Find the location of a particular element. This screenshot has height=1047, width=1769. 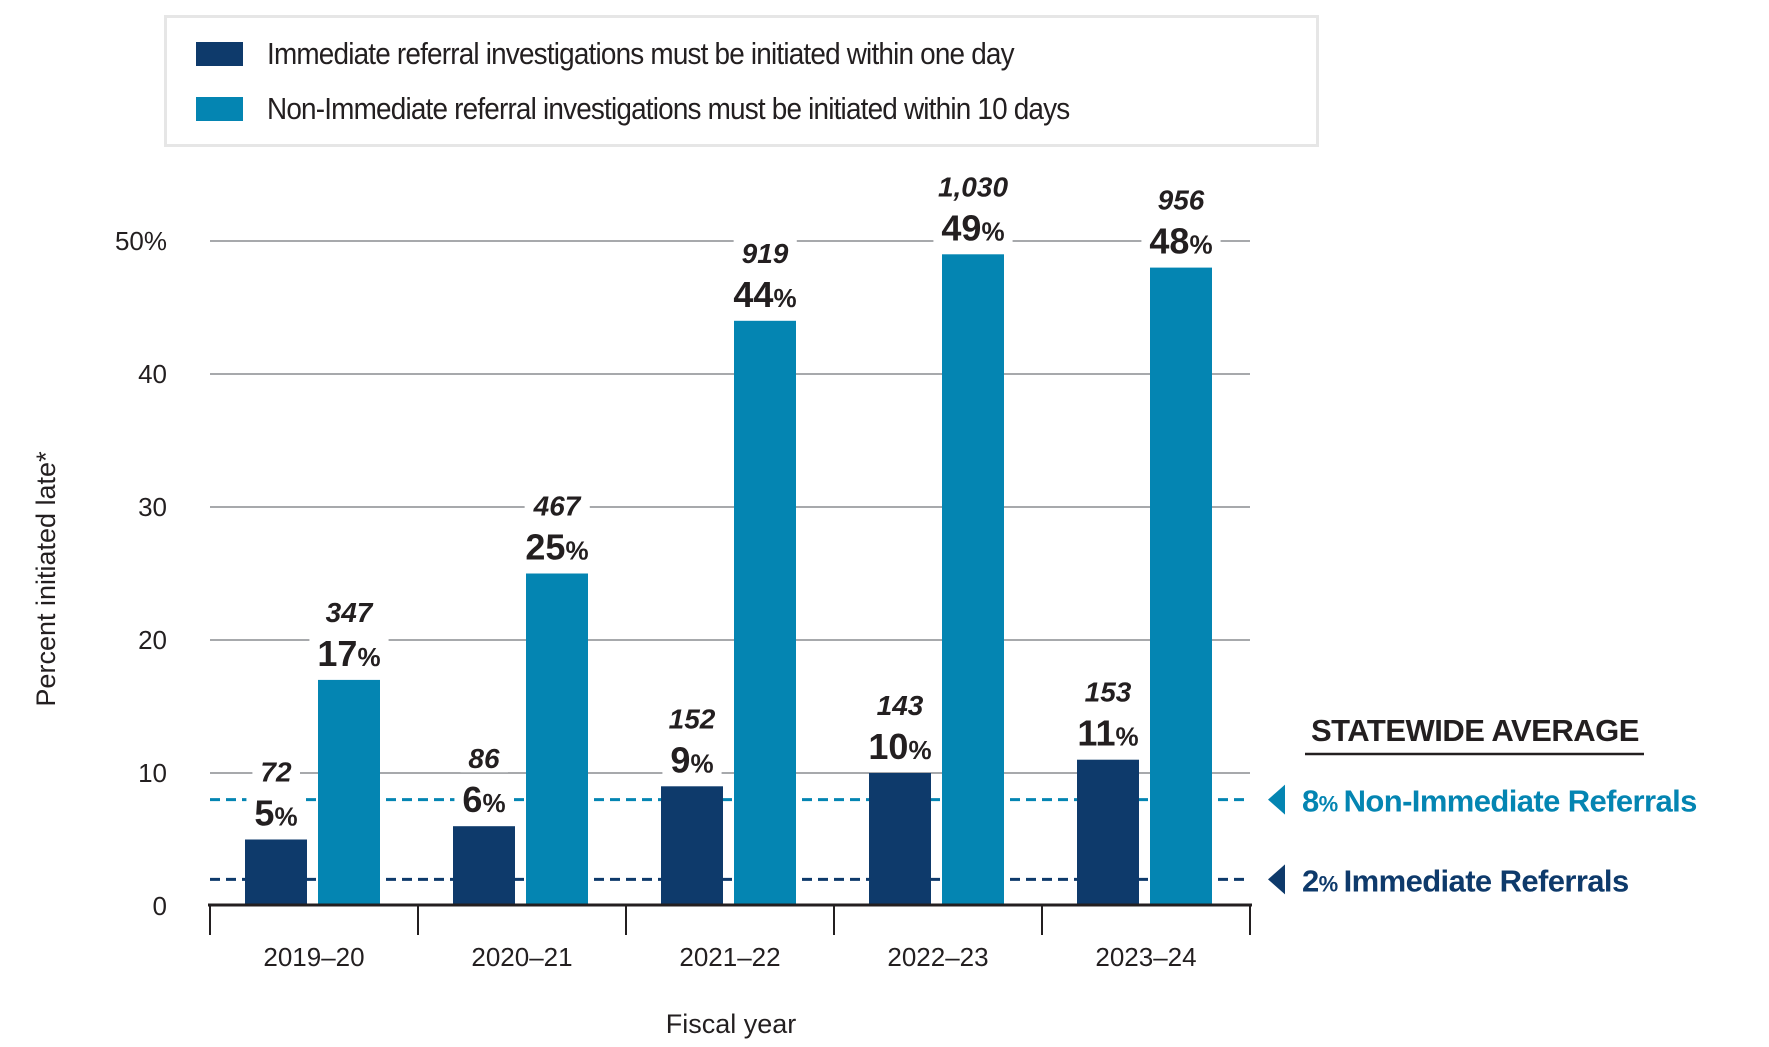

statewide-average-title: STATEWIDE AVERAGE is located at coordinates (1475, 730).